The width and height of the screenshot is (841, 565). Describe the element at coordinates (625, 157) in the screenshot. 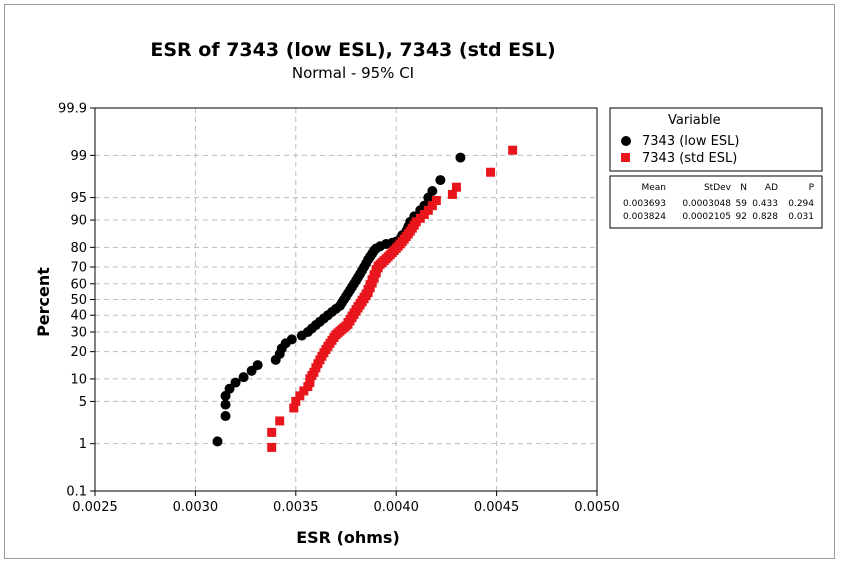

I see `legend-marker-std-esl` at that location.